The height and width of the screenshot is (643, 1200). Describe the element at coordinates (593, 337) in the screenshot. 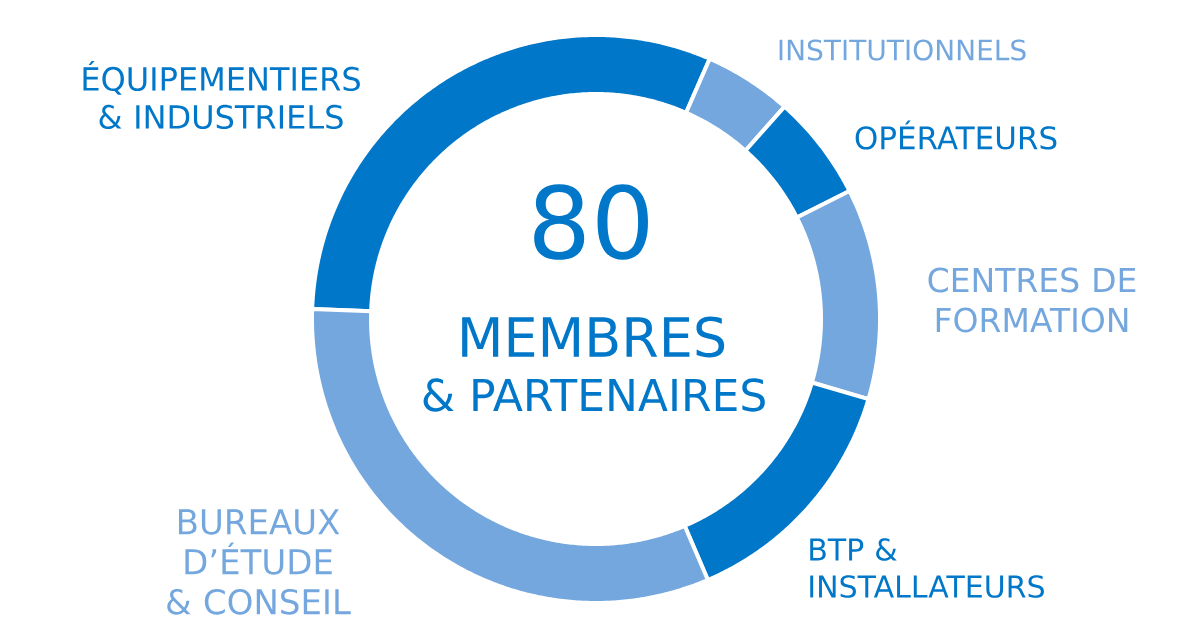

I see `text: MEMBRES` at that location.